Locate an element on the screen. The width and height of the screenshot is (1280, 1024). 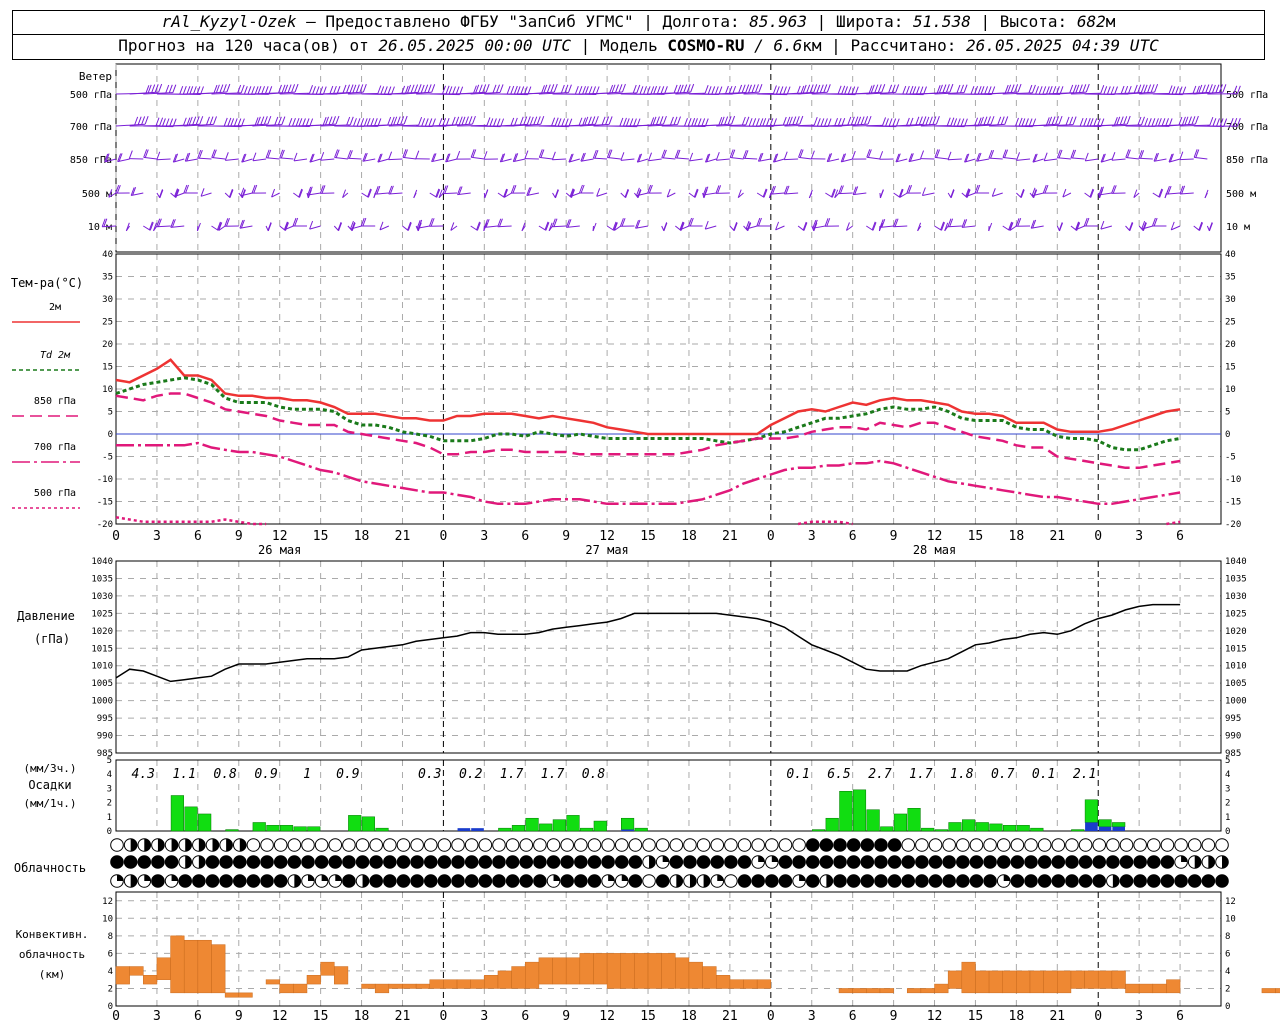
convective-axis-xtick: 6 is located at coordinates (1180, 1016).